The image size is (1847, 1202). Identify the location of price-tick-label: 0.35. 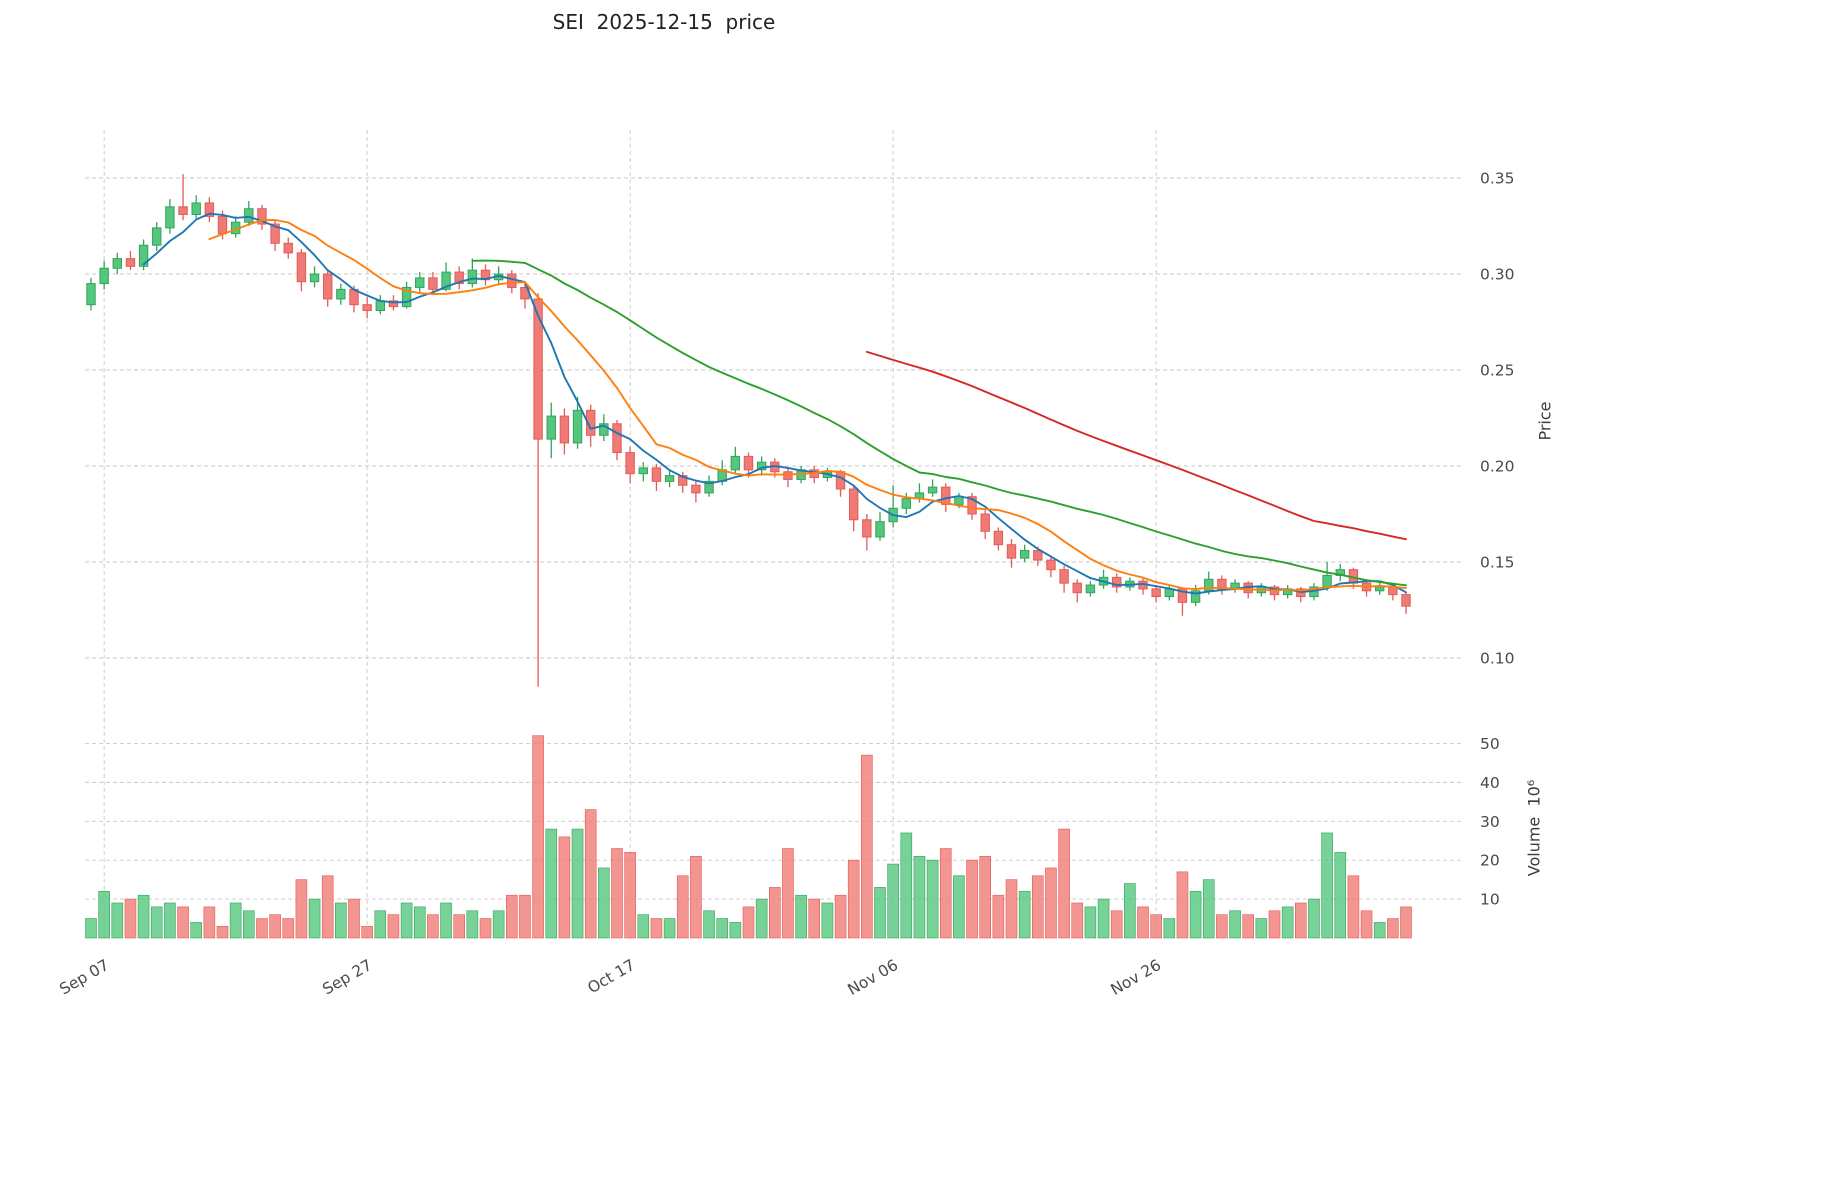
(1497, 179).